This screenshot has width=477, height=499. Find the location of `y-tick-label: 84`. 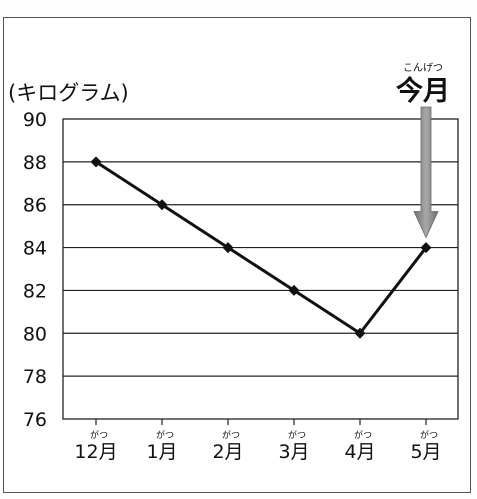

y-tick-label: 84 is located at coordinates (35, 249).